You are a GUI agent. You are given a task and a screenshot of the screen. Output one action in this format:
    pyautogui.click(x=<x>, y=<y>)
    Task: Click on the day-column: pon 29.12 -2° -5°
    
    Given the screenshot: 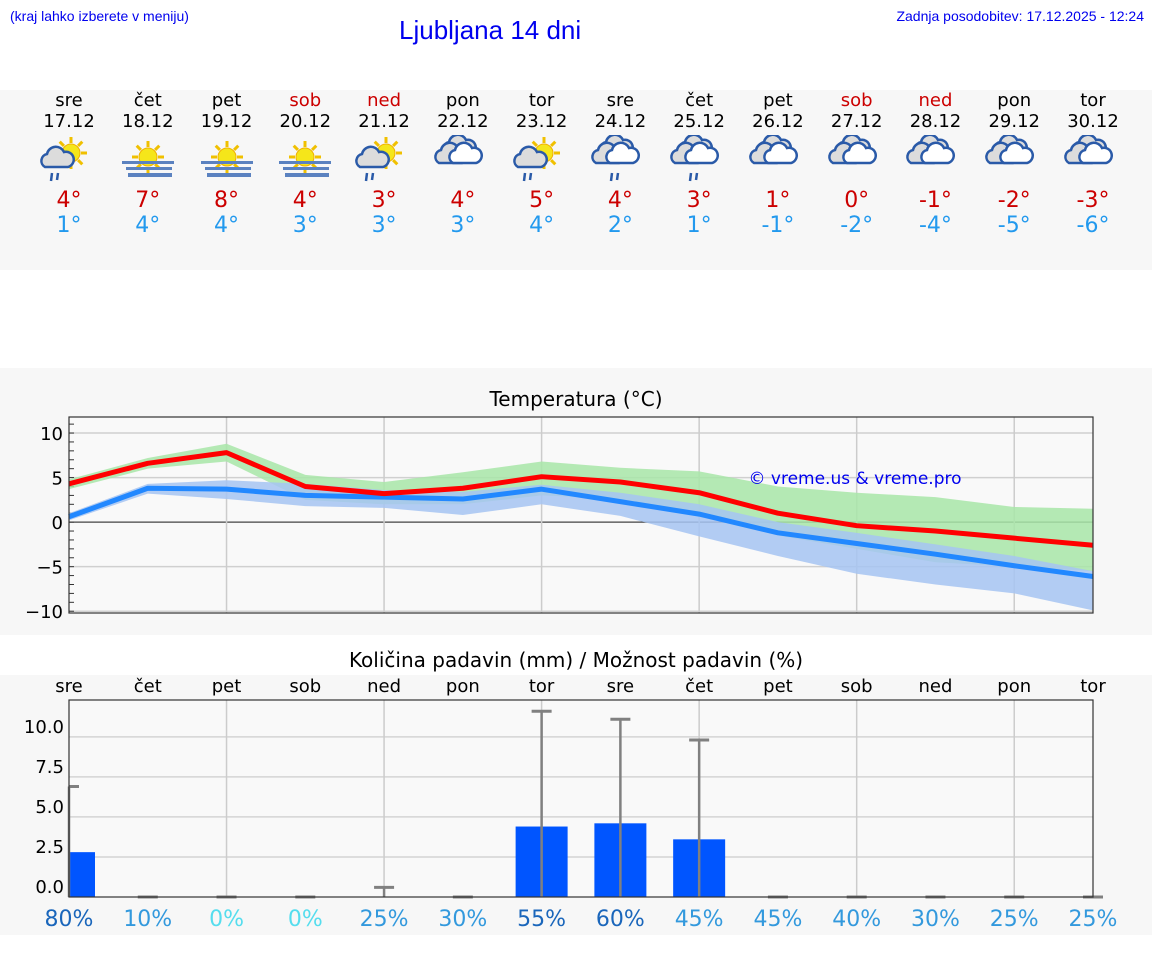 What is the action you would take?
    pyautogui.click(x=1014, y=164)
    